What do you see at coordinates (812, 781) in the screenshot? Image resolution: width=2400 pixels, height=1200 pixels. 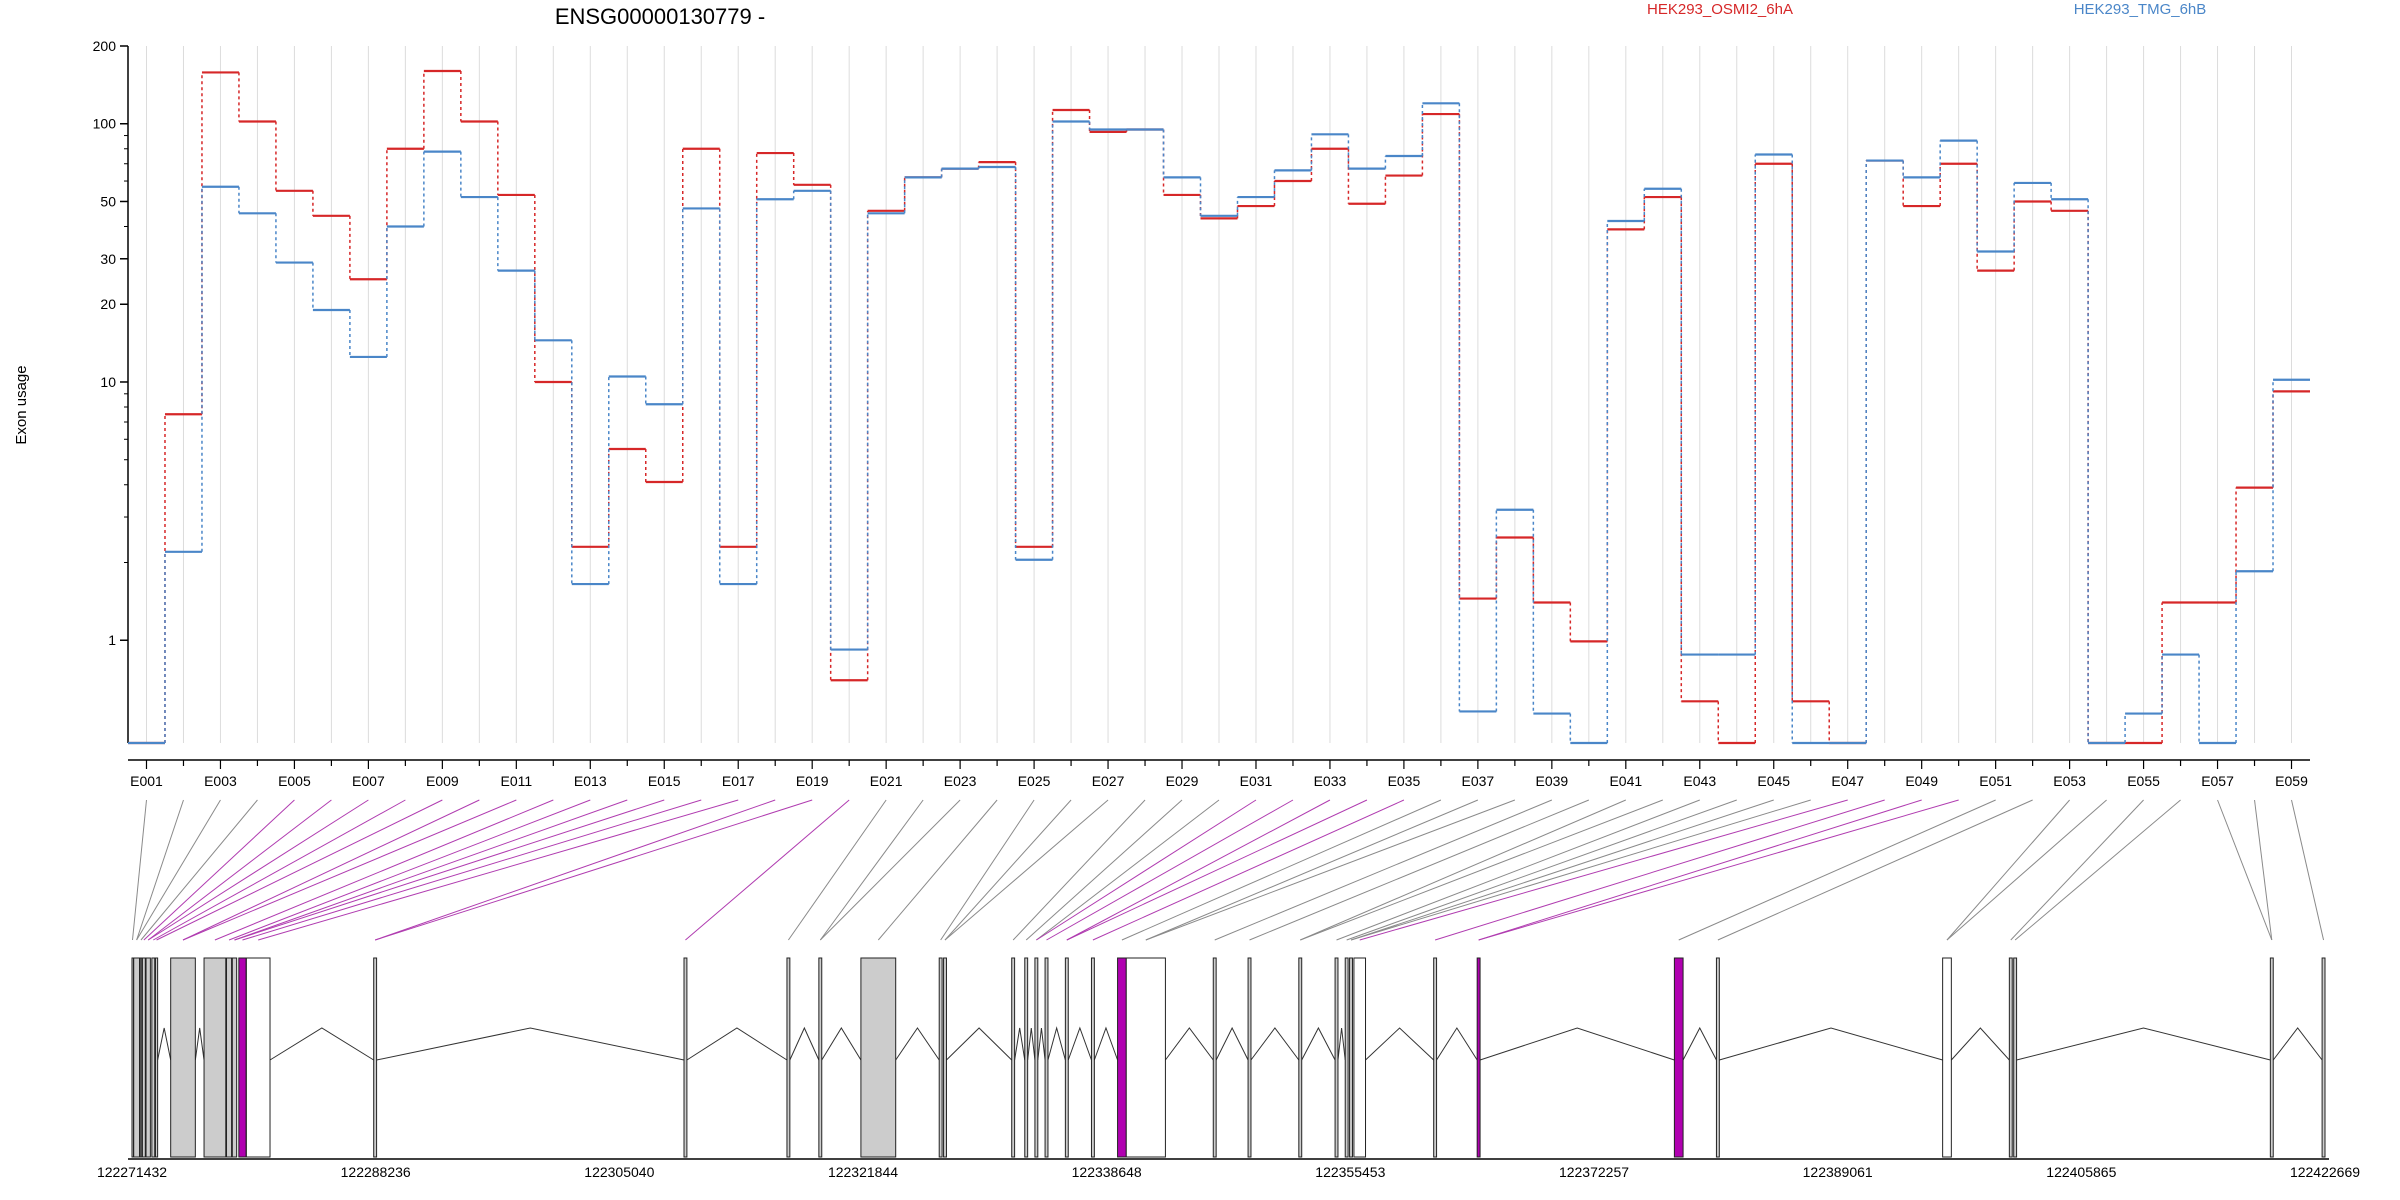 I see `x-tick-label: E019` at bounding box center [812, 781].